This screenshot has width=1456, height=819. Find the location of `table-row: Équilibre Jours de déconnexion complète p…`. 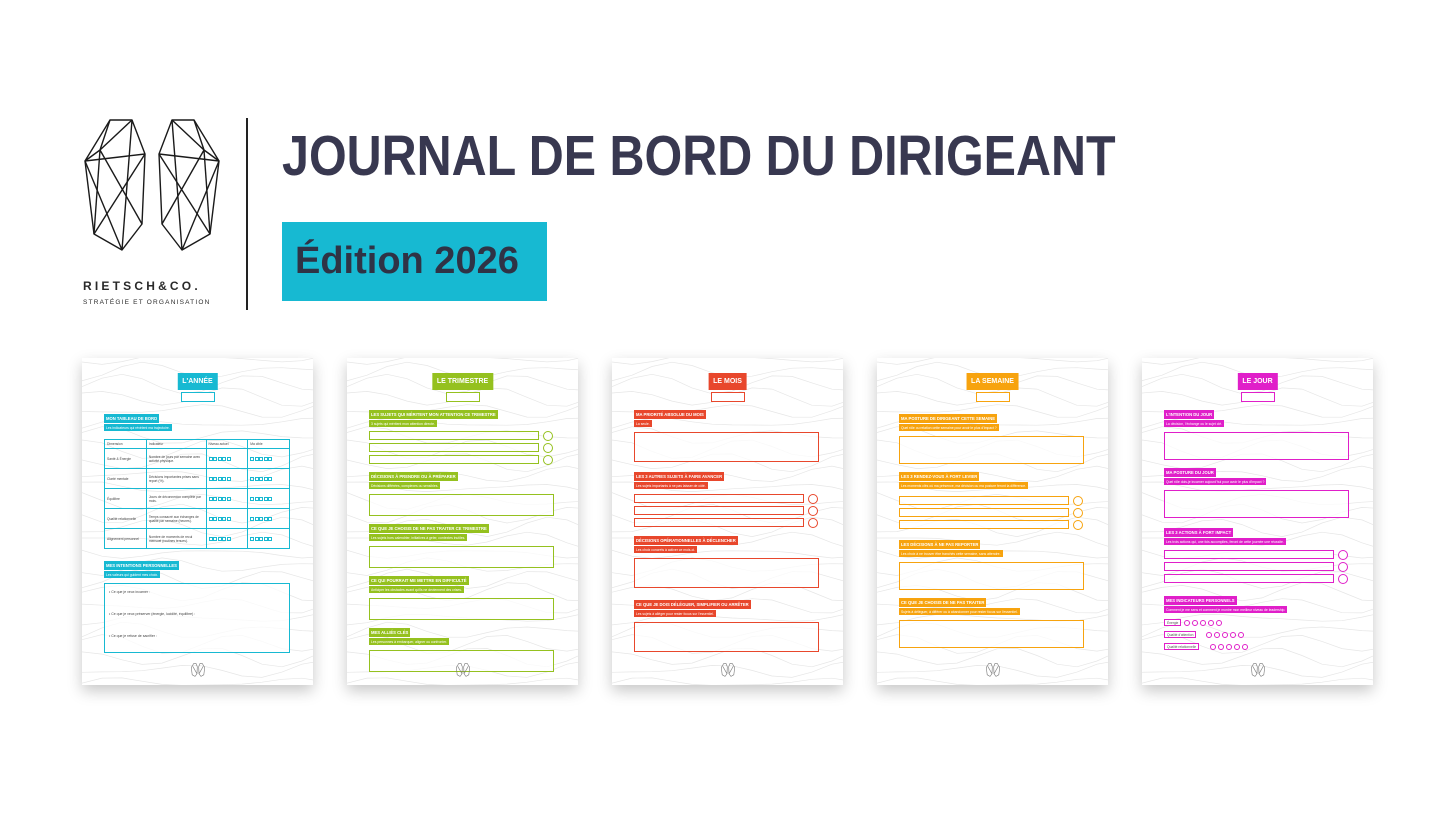

table-row: Équilibre Jours de déconnexion complète p… is located at coordinates (197, 498).